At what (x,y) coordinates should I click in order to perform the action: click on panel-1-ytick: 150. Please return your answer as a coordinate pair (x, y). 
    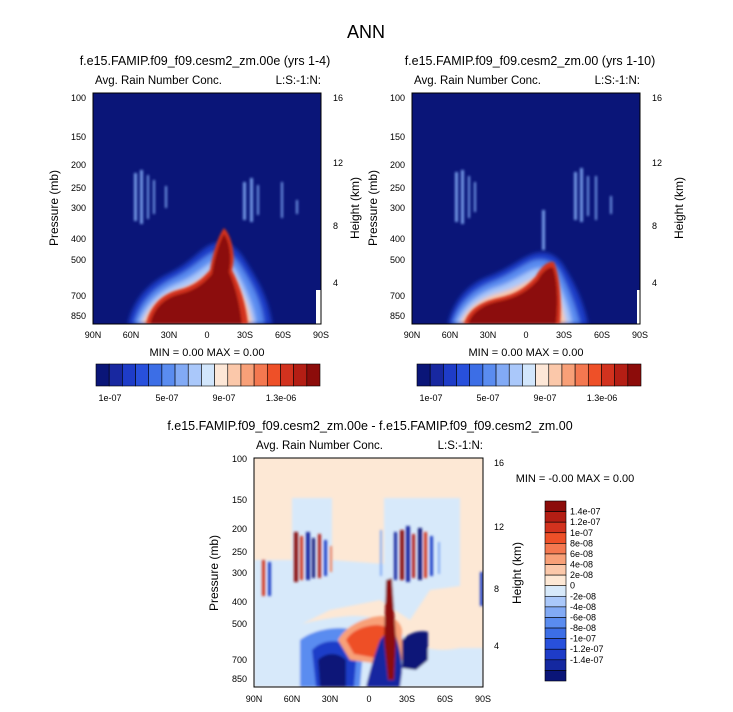
    Looking at the image, I should click on (78, 137).